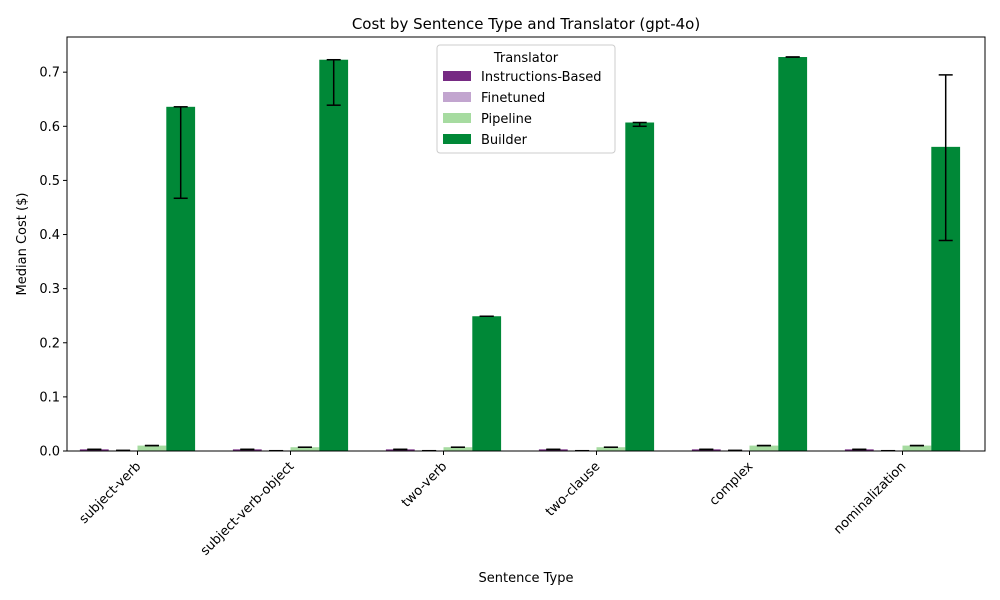  I want to click on legend-label: Instructions-Based, so click(541, 77).